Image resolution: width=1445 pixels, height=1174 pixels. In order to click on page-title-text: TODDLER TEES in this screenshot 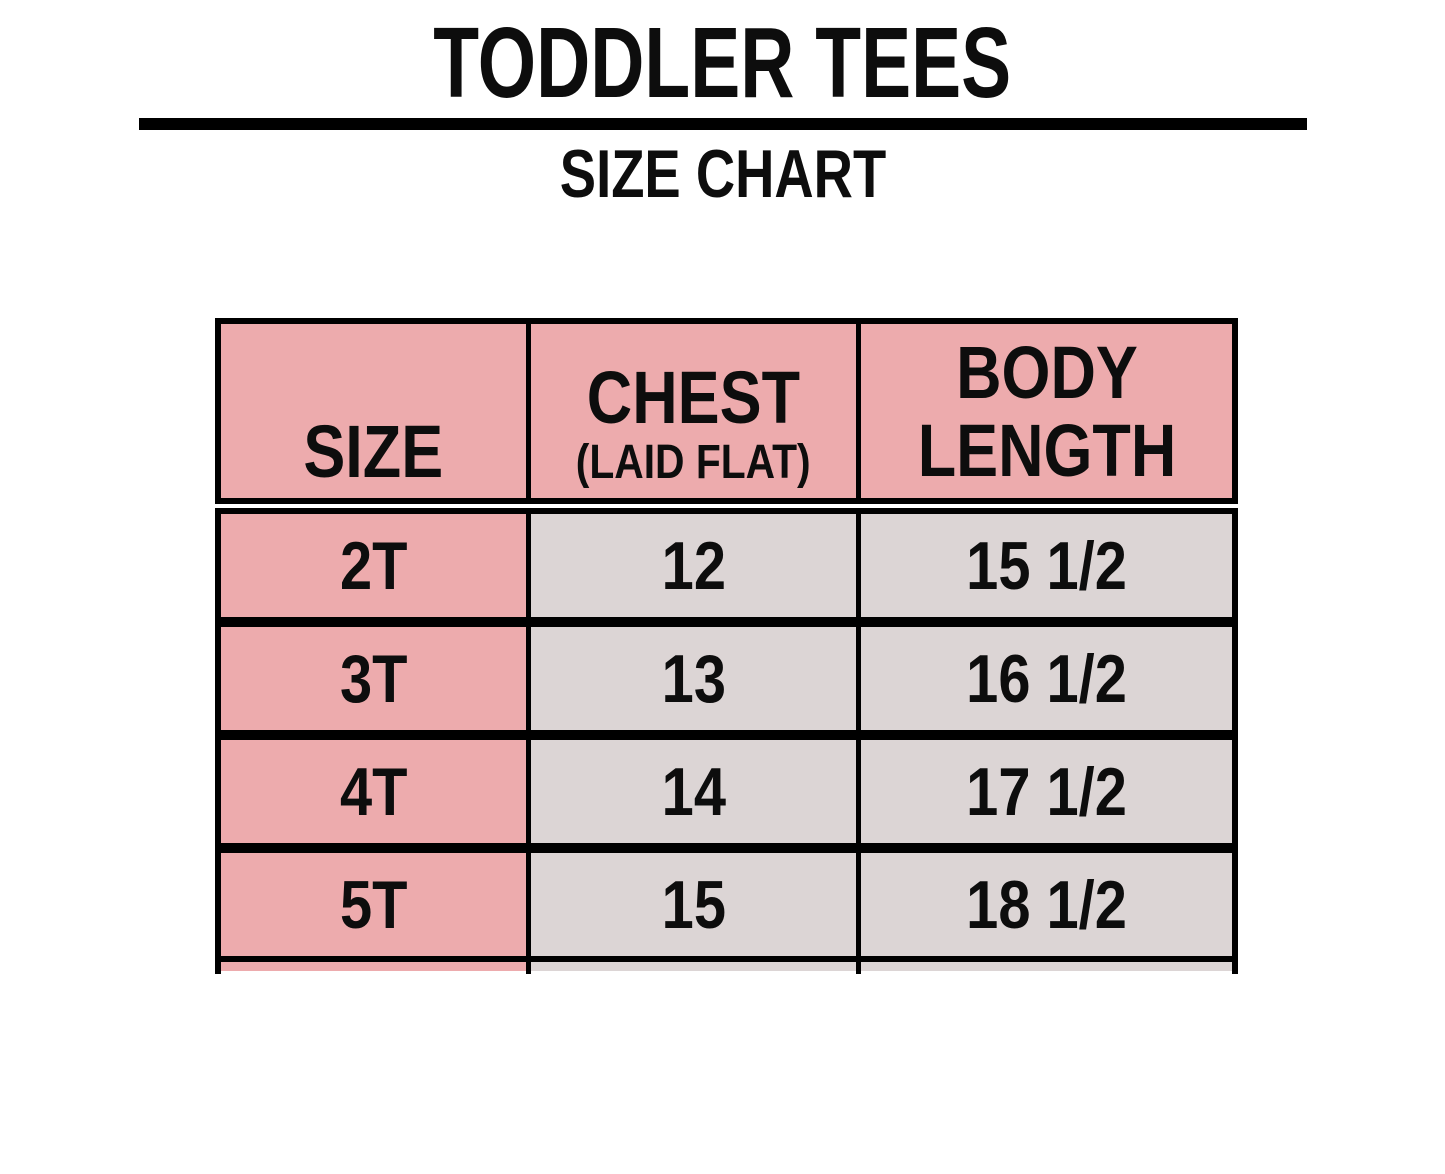, I will do `click(722, 63)`.